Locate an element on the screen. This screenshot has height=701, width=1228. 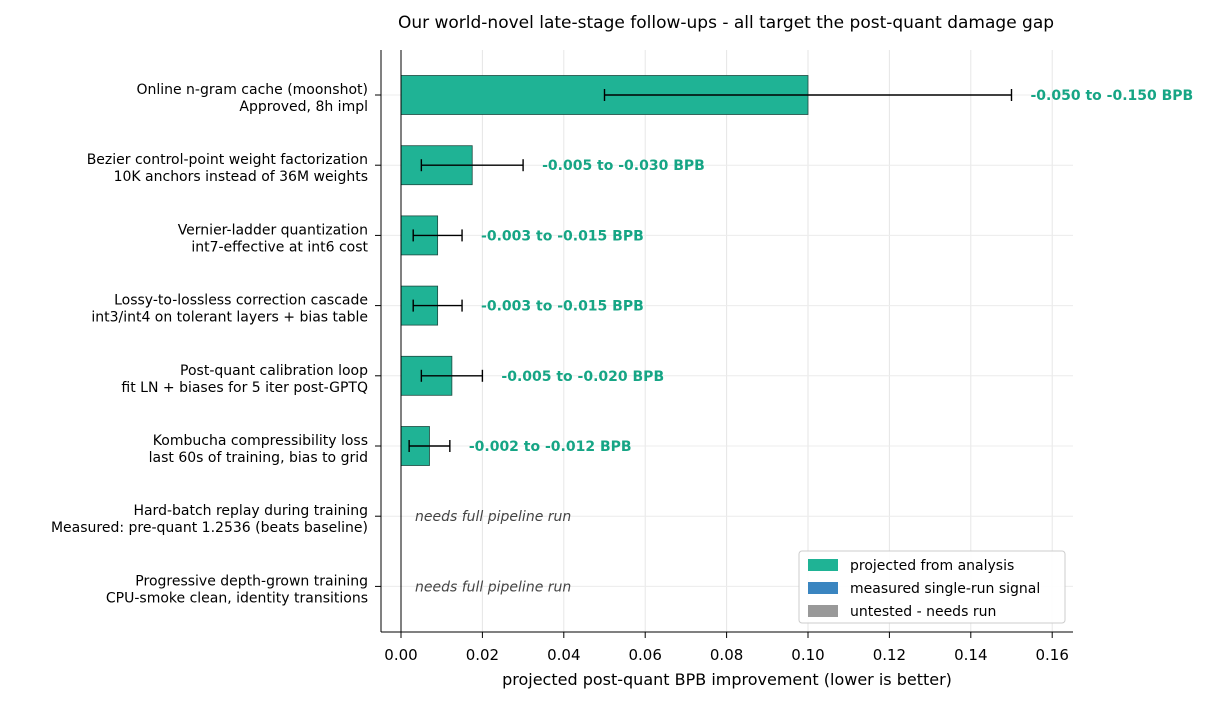
legend-box is located at coordinates (932, 587).